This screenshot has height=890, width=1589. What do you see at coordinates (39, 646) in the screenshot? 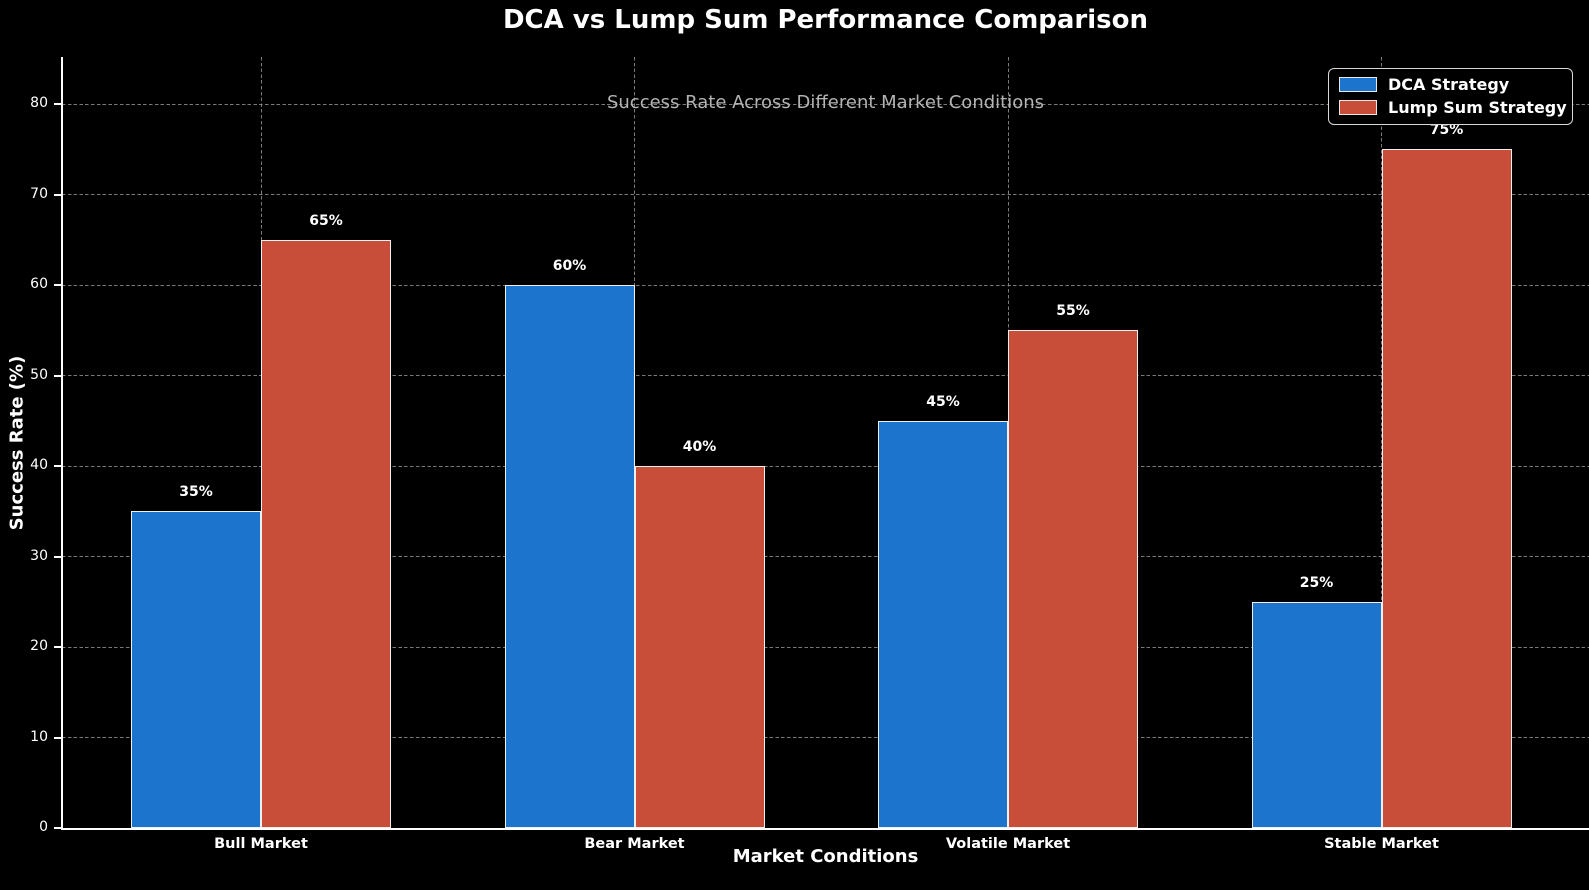
I see `y-tick-label: 20` at bounding box center [39, 646].